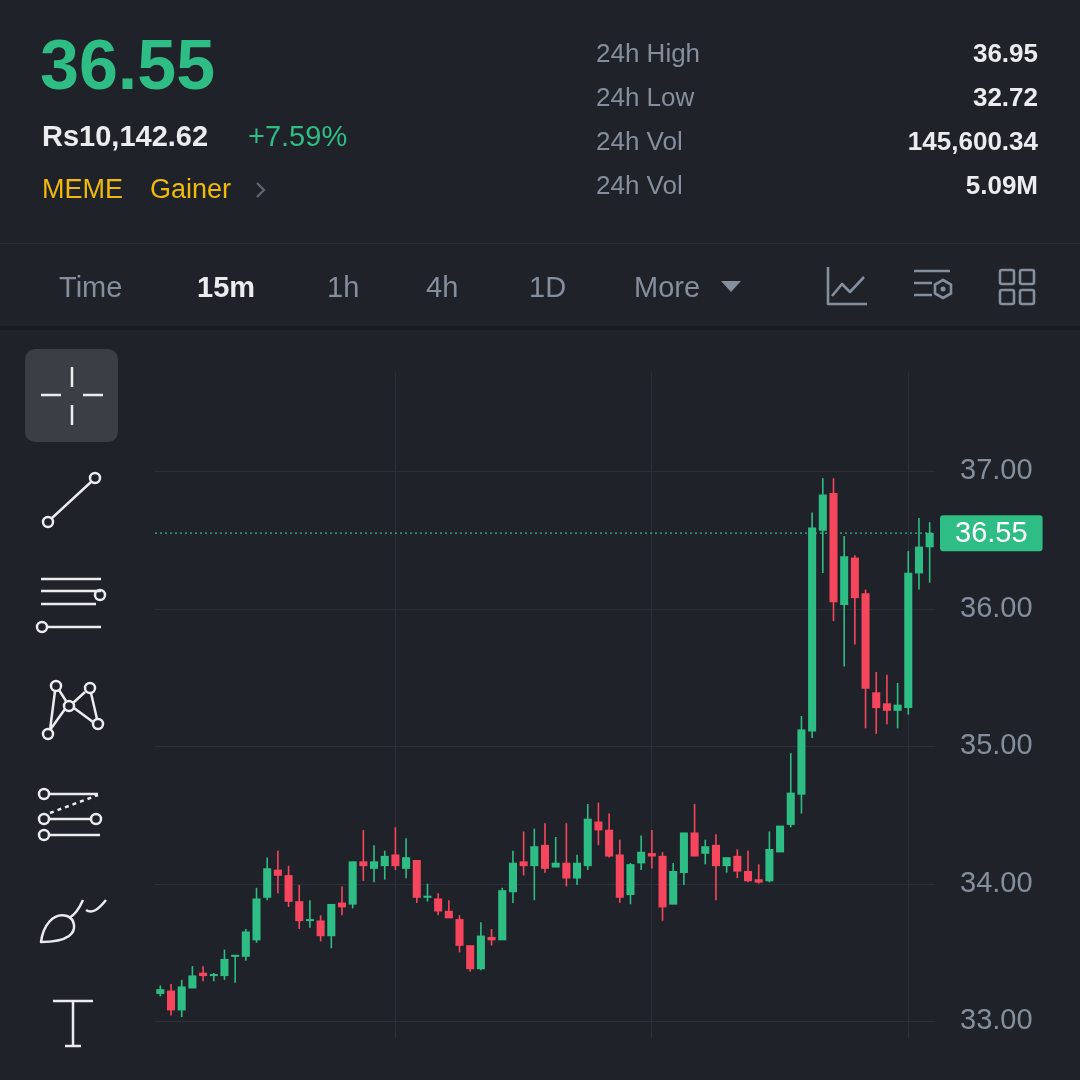  I want to click on text: 36.95, so click(1005, 53).